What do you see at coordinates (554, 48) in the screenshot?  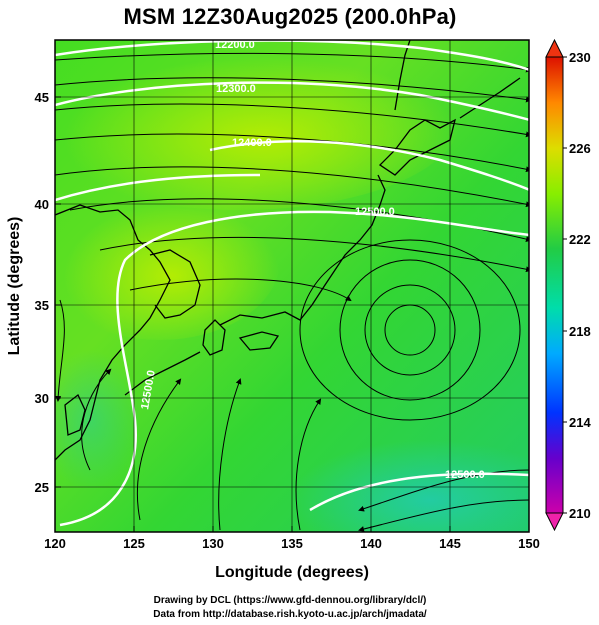 I see `colorbar-max-triangle` at bounding box center [554, 48].